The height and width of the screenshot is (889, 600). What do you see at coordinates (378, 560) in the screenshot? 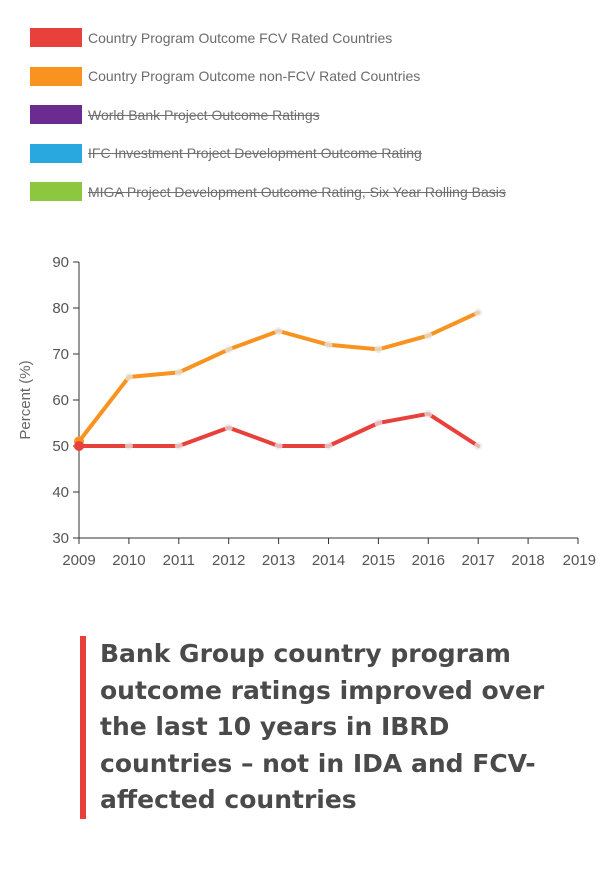
I see `x-tick-label: 2015` at bounding box center [378, 560].